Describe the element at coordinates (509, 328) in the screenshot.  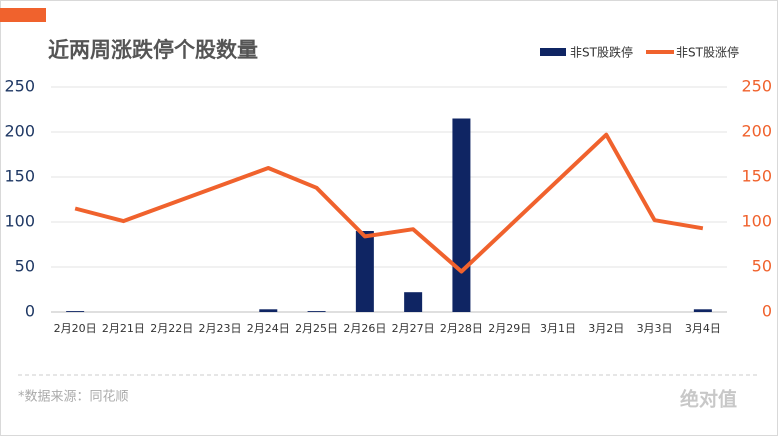
I see `x-tick-label: 2月29日` at that location.